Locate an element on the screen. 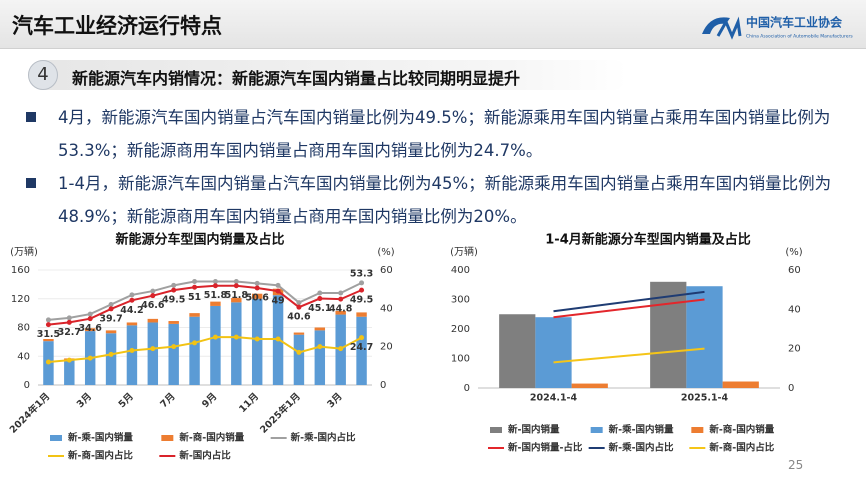  chart-title: 1-4月新能源分车型国内销量及占比 is located at coordinates (648, 240).